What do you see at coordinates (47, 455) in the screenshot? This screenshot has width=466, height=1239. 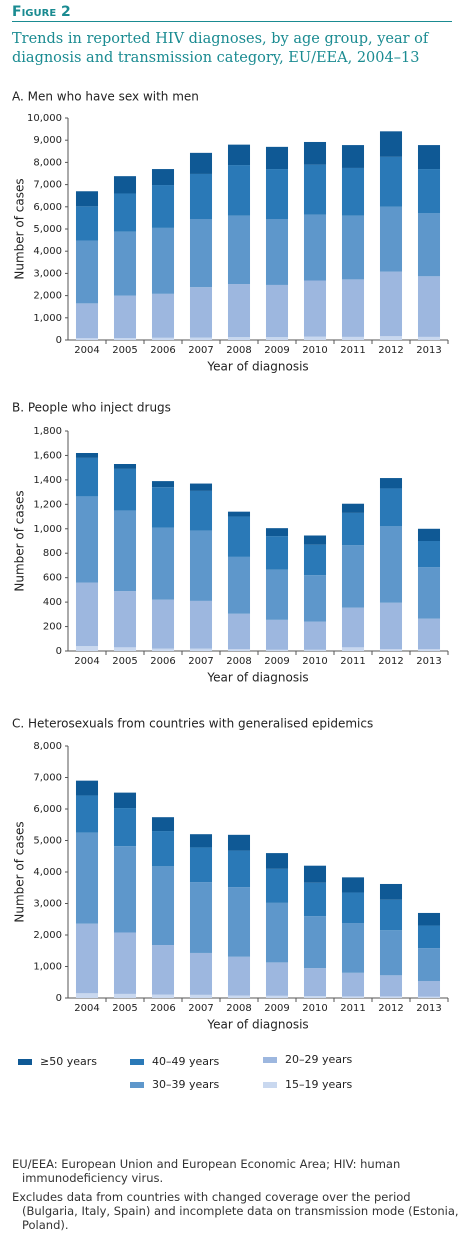 I see `y-tick-label: 1,600` at bounding box center [47, 455].